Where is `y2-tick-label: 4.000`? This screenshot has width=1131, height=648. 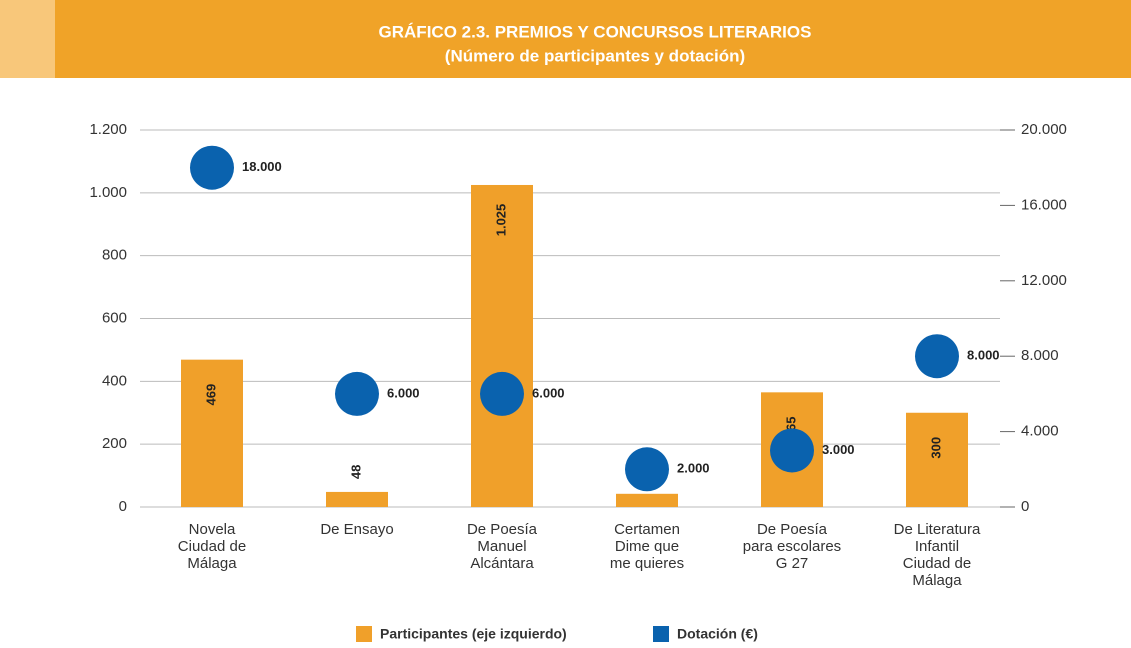
y2-tick-label: 4.000 is located at coordinates (1040, 431).